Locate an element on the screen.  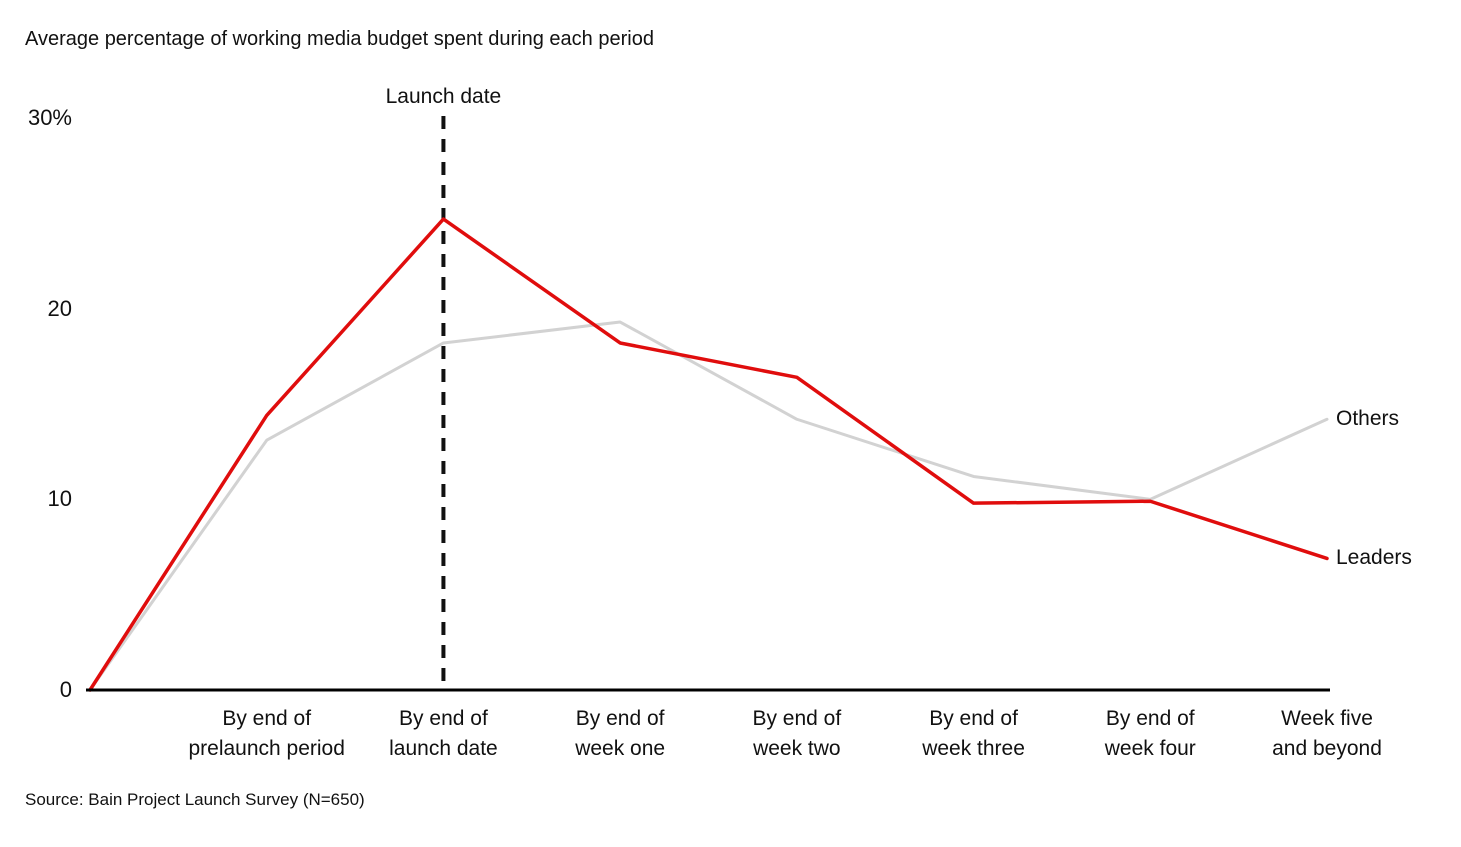
launch-date-annotation-label: Launch date is located at coordinates (443, 96).